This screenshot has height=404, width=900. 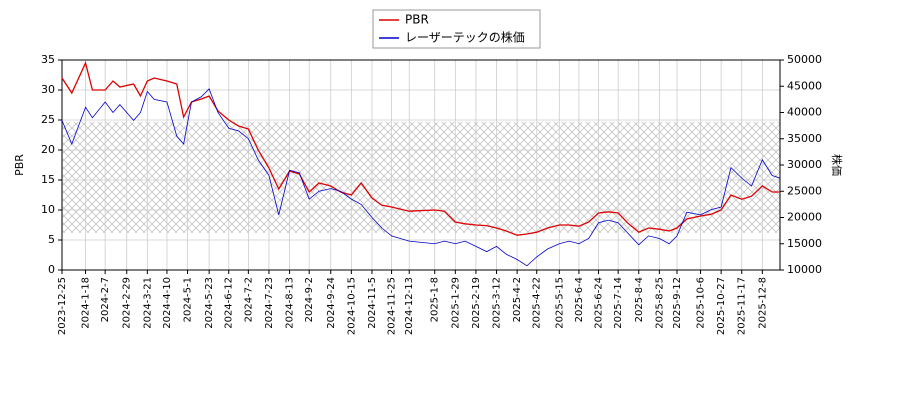 What do you see at coordinates (599, 303) in the screenshot?
I see `x-tick-label: 2025-6-24` at bounding box center [599, 303].